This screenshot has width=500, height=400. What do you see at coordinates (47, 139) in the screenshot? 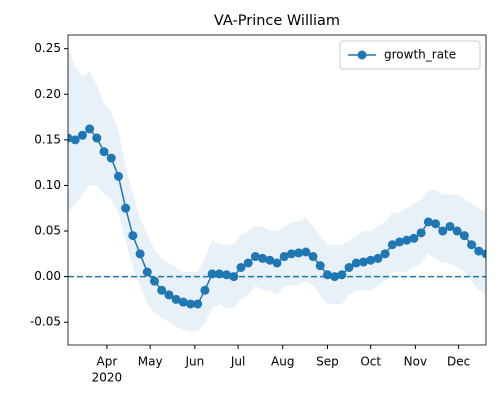
I see `y-tick-label: 0.15` at bounding box center [47, 139].